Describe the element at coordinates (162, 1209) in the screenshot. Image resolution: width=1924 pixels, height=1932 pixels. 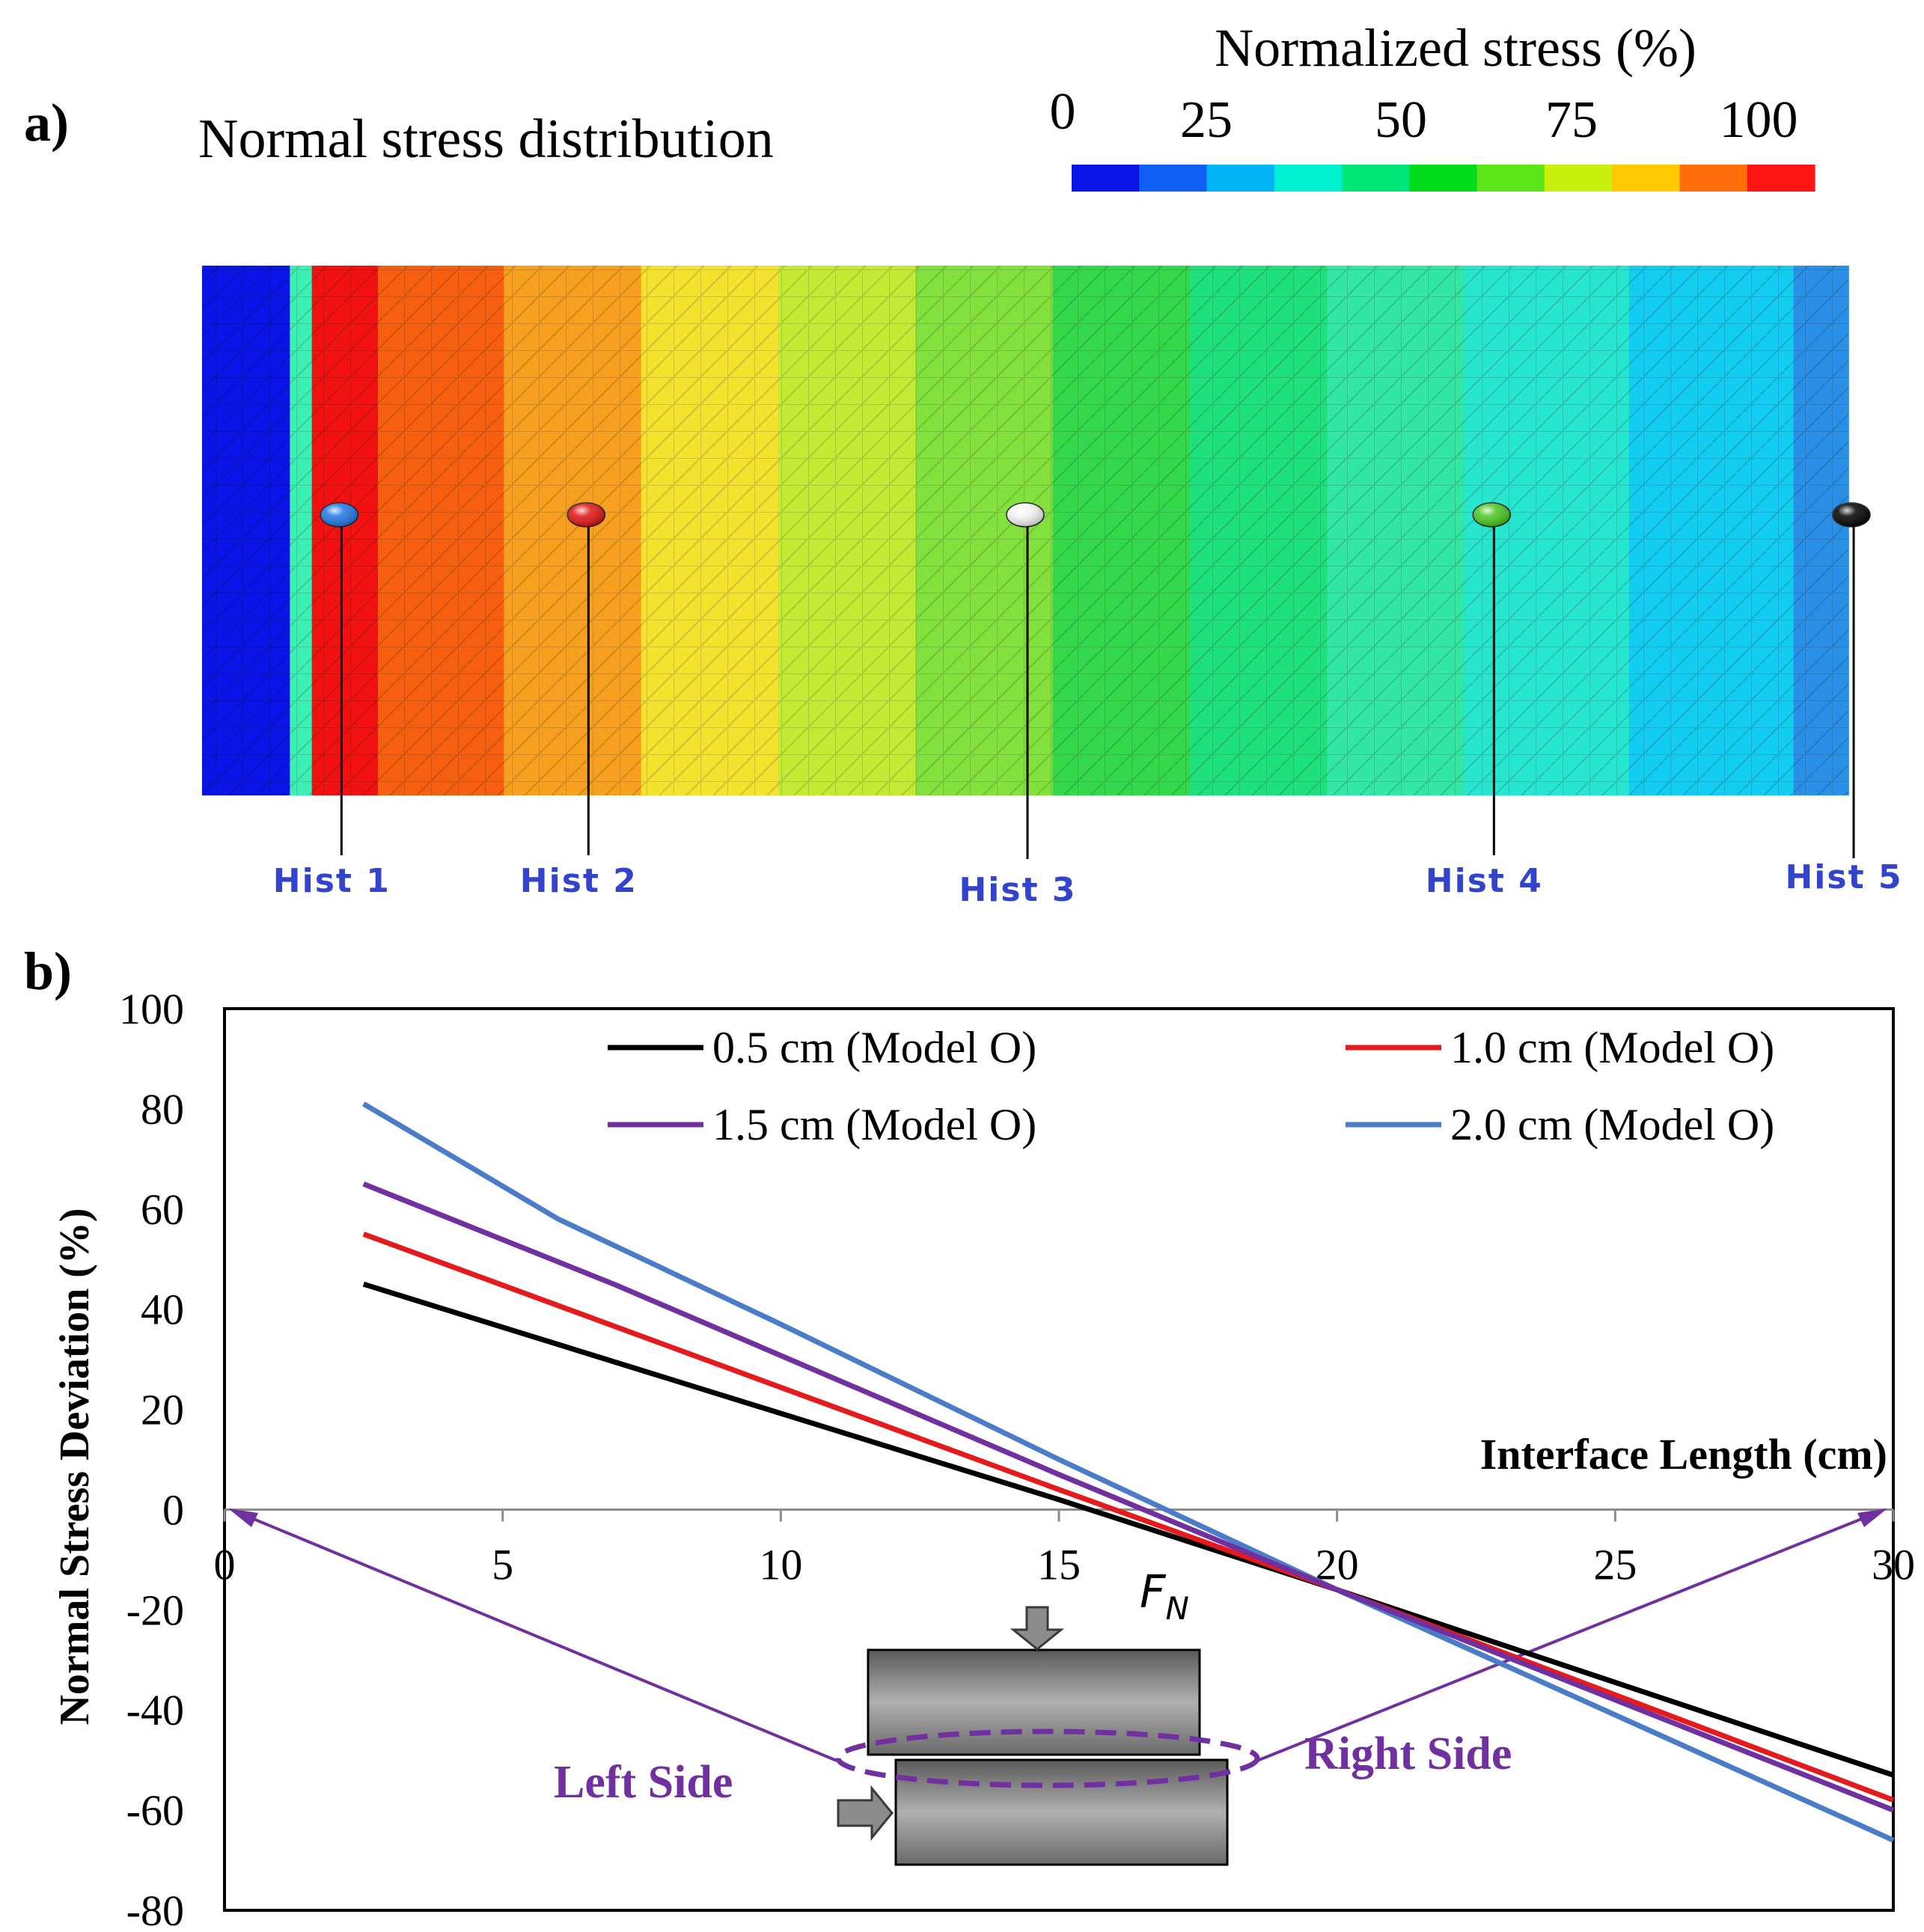
I see `y-tick-label: 60` at that location.